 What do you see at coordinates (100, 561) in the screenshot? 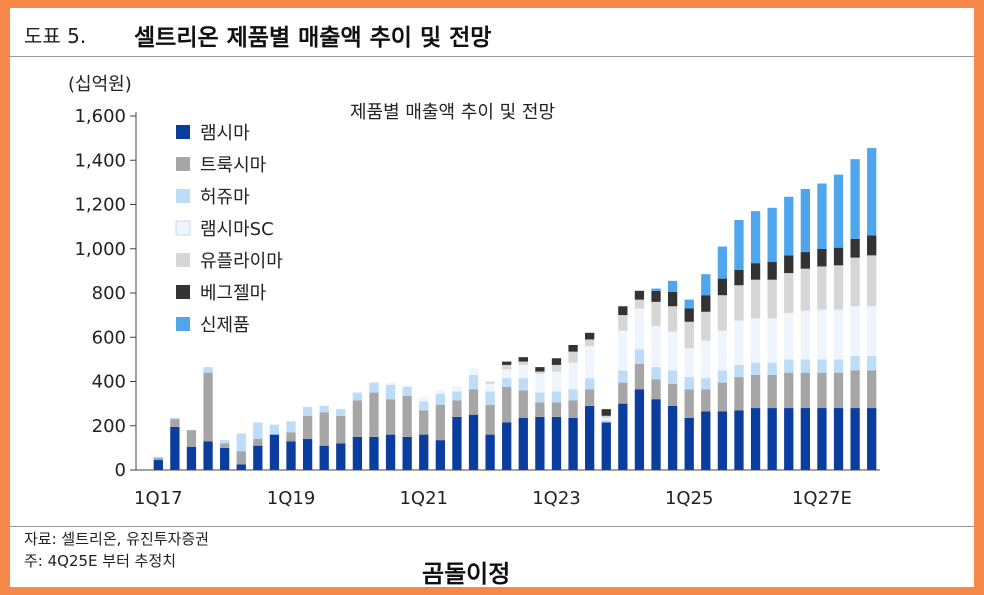
I see `estimate-note: 주: 4Q25E 부터 추정치` at bounding box center [100, 561].